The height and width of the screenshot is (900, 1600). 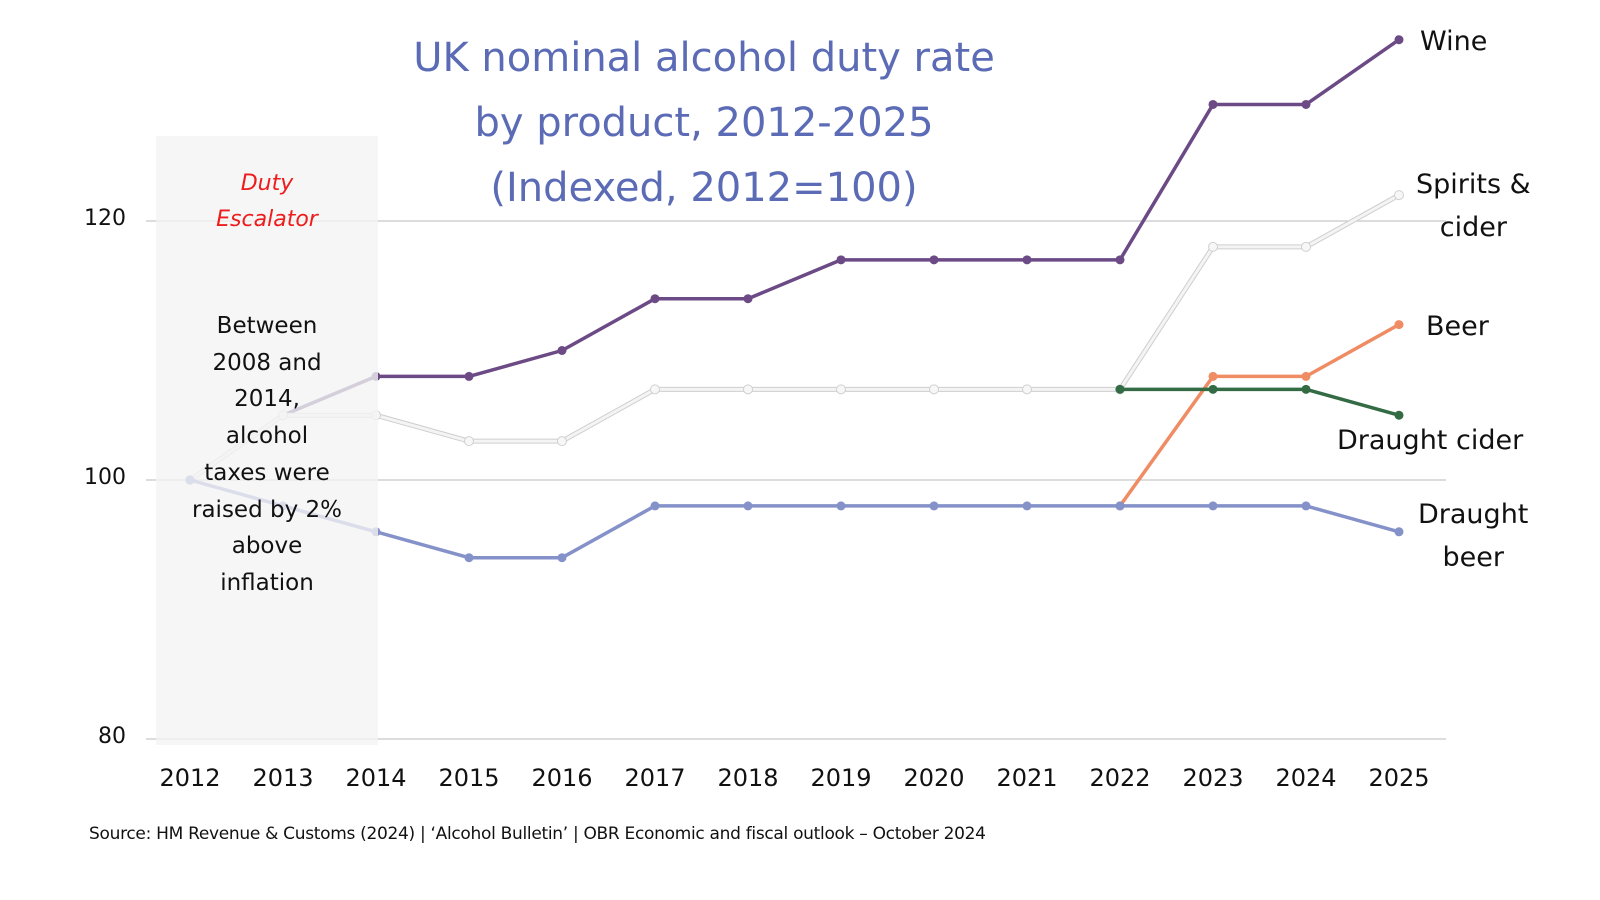 What do you see at coordinates (469, 778) in the screenshot?
I see `x-tick-label: 2015` at bounding box center [469, 778].